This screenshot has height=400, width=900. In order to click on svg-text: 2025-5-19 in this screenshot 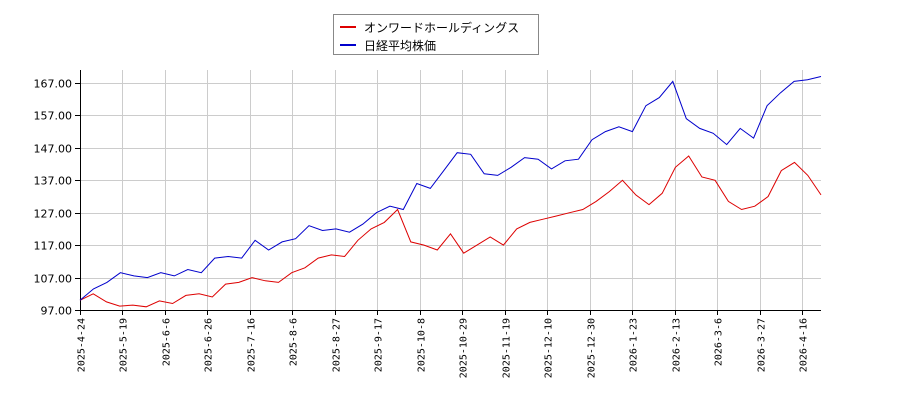, I will do `click(124, 345)`.